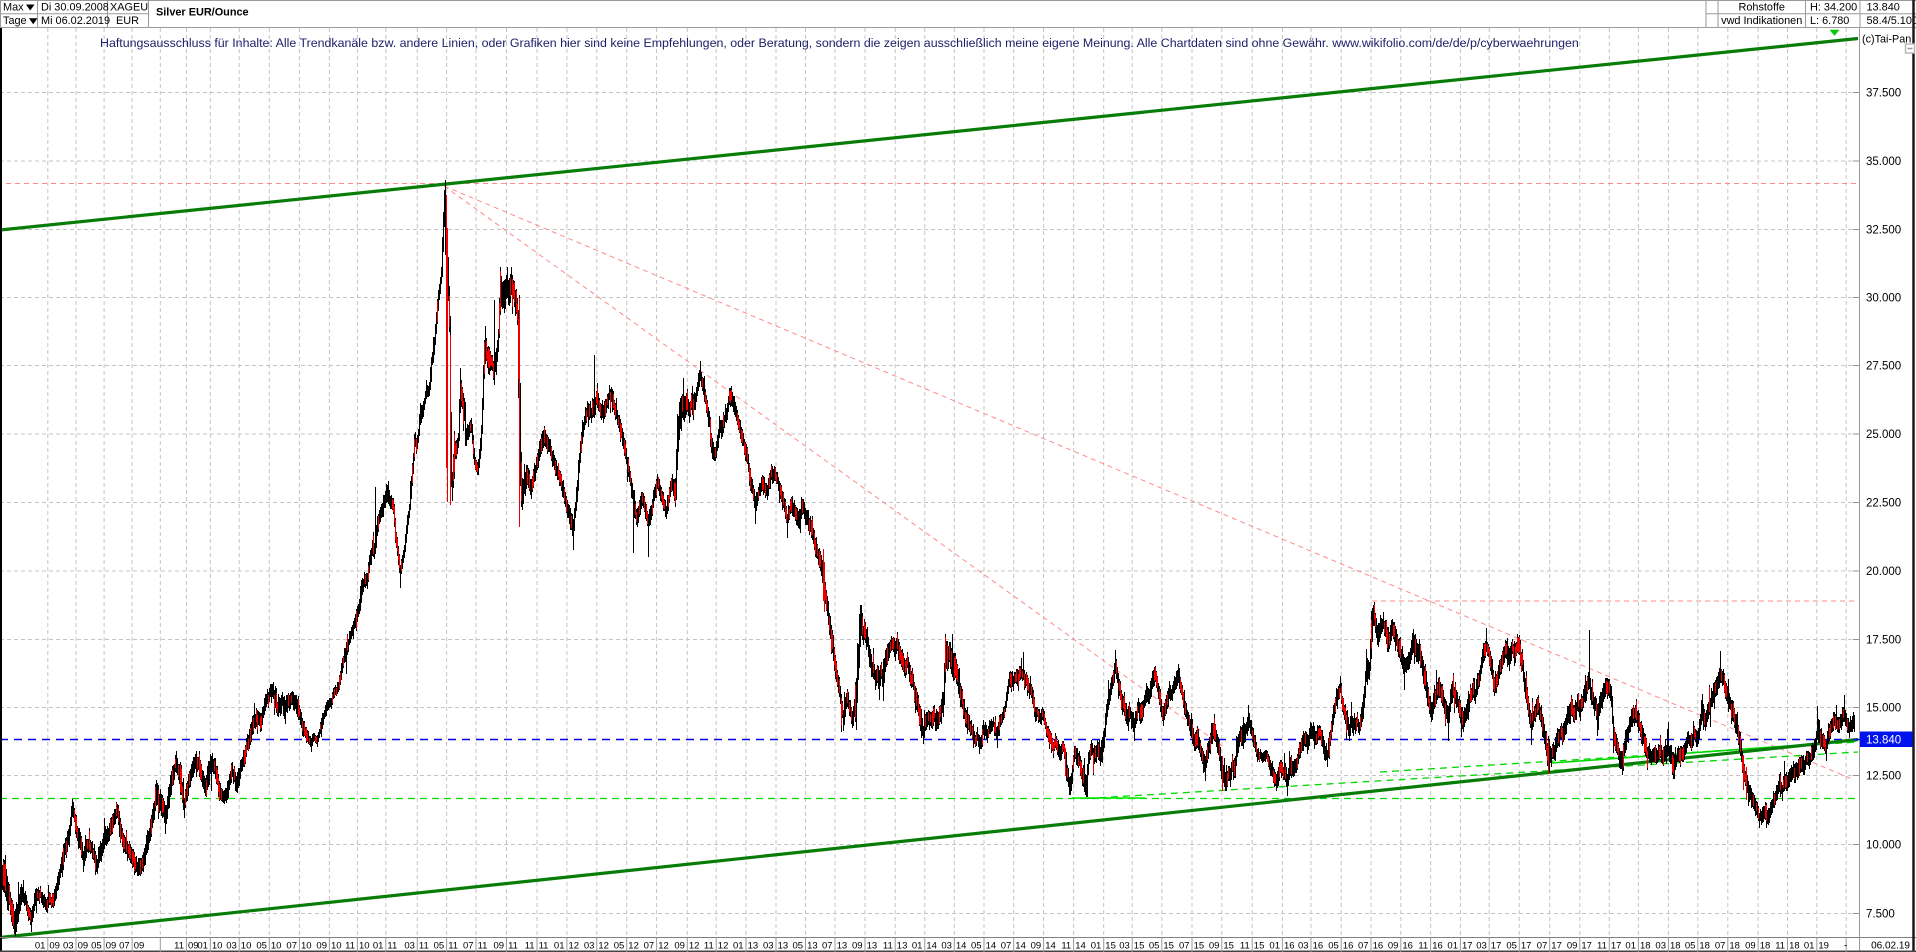 This screenshot has height=952, width=1916. Describe the element at coordinates (1833, 8) in the screenshot. I see `svg-text: H: 34.200` at that location.